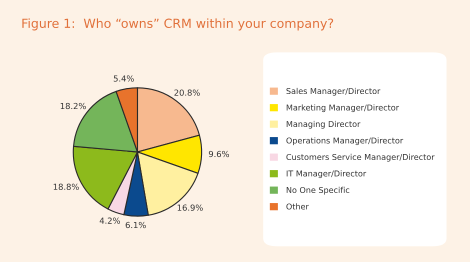 This screenshot has width=470, height=262. Describe the element at coordinates (297, 206) in the screenshot. I see `legend-label: Other` at that location.